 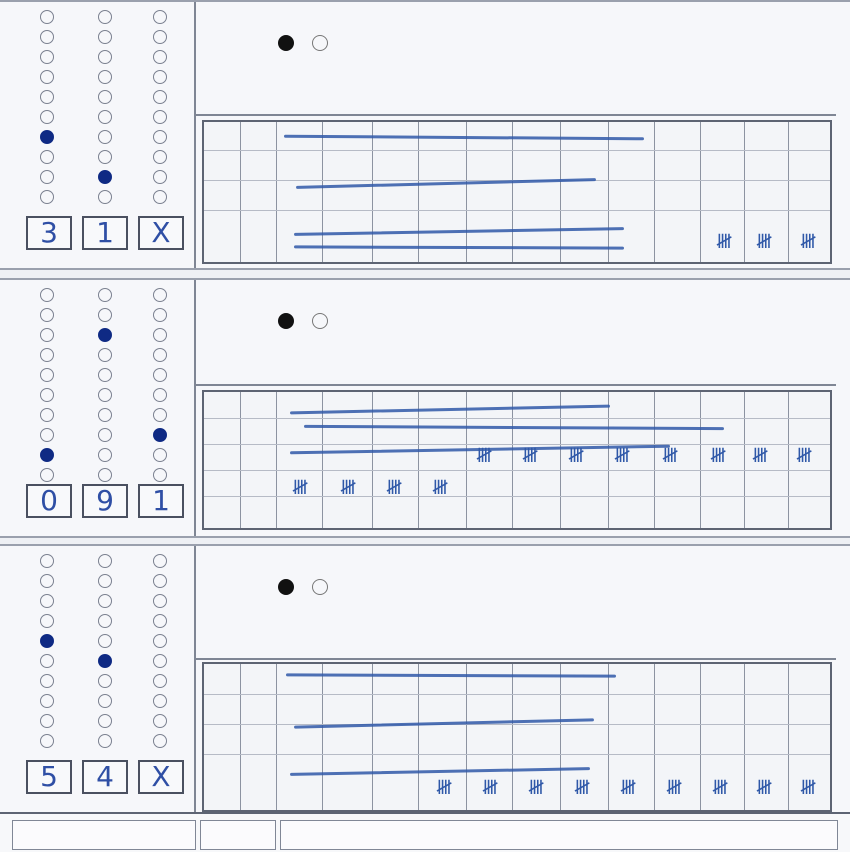 I want to click on digit-box: 0, so click(x=49, y=501).